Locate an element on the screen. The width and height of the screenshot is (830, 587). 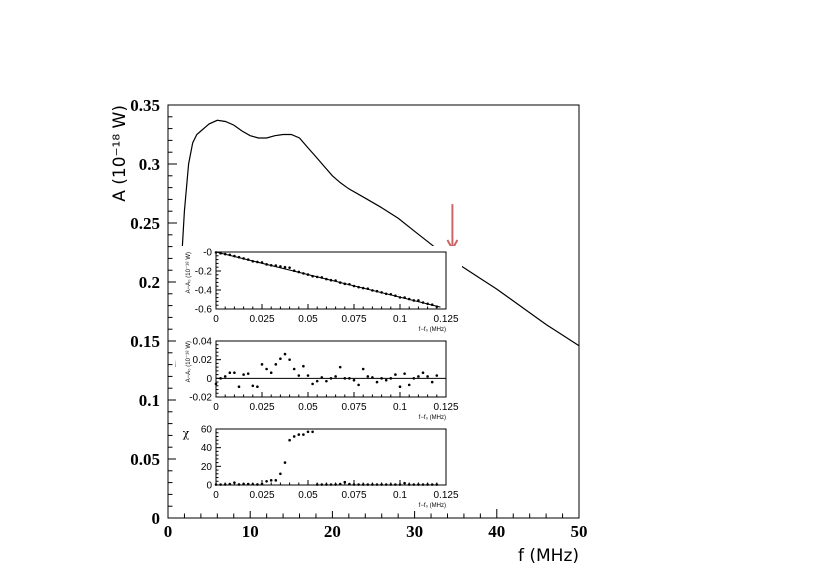
inset2-x-tick-label: 0.05 is located at coordinates (308, 407).